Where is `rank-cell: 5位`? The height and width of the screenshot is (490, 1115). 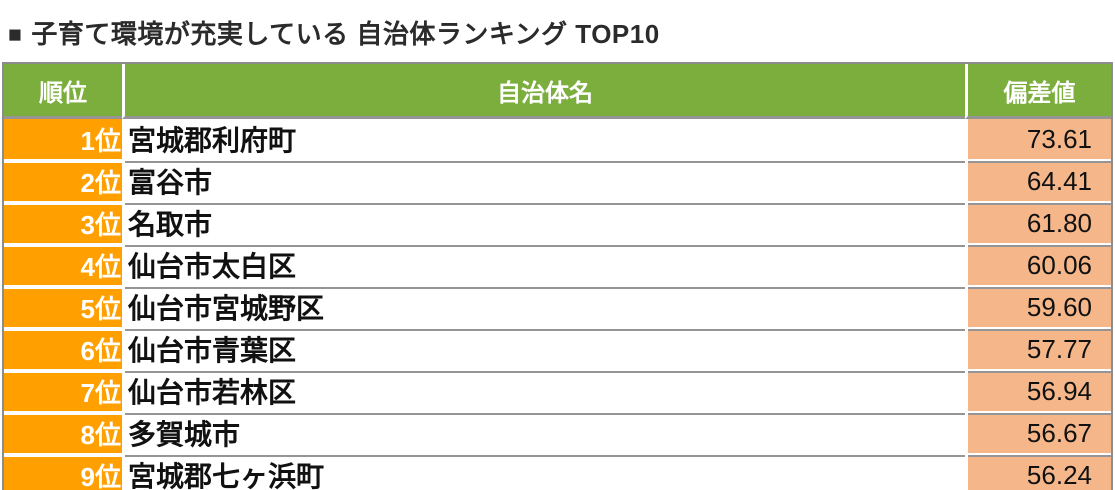
rank-cell: 5位 is located at coordinates (63, 306).